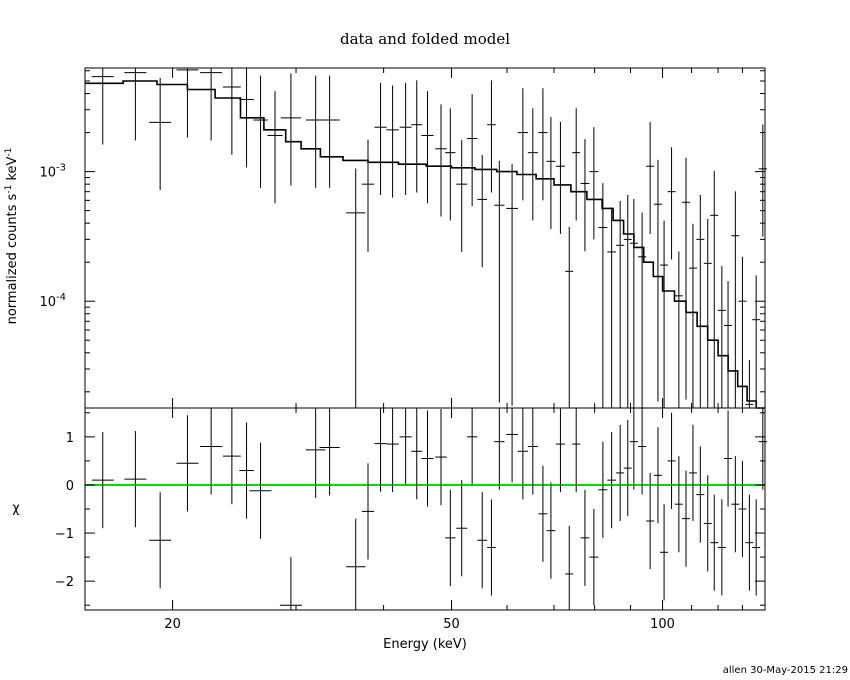  I want to click on y-tick-label-bottom: −1, so click(64, 534).